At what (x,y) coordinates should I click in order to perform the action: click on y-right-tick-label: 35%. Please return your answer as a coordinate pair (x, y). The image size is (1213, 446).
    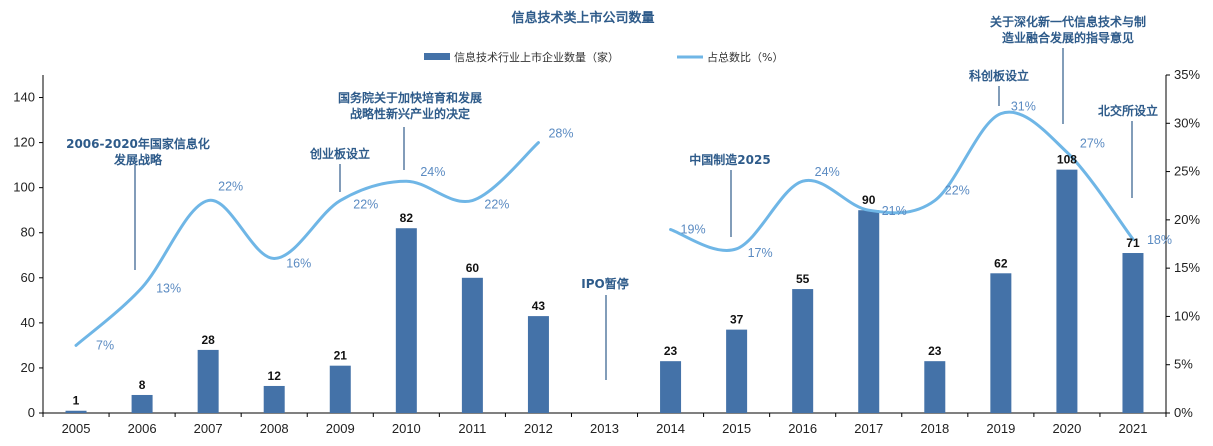
    Looking at the image, I should click on (1187, 74).